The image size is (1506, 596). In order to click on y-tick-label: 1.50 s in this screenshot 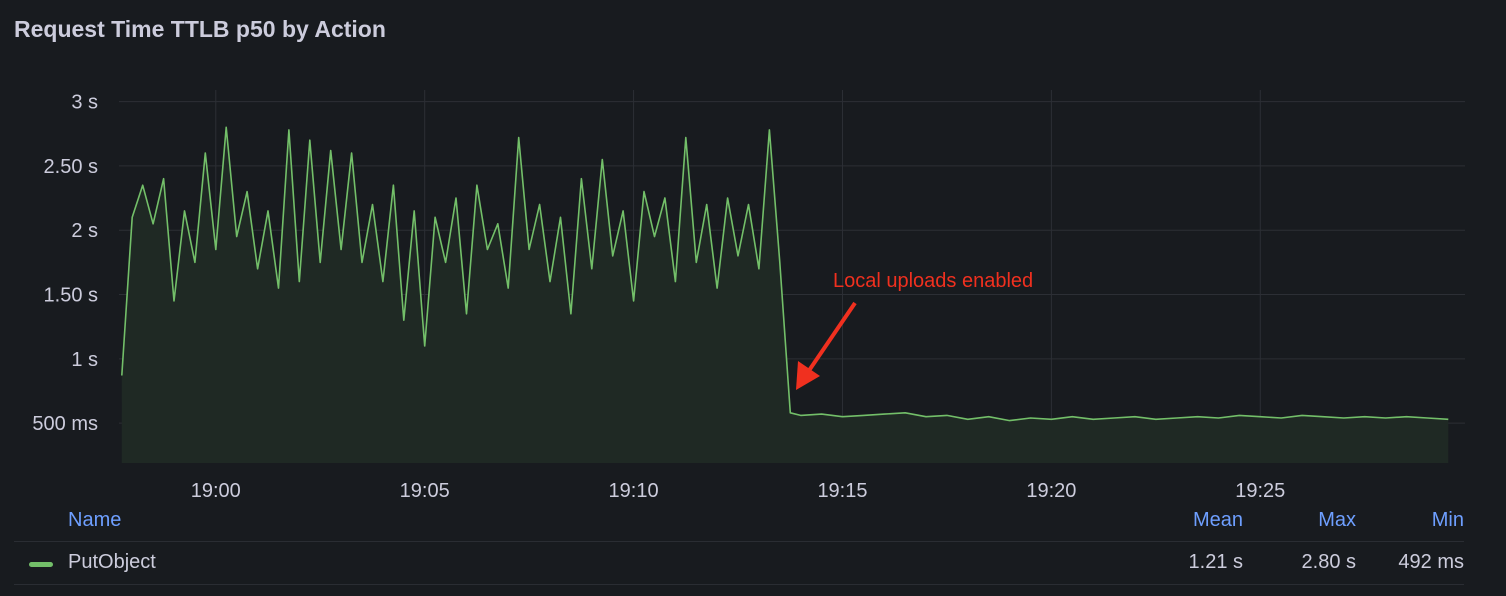, I will do `click(71, 296)`.